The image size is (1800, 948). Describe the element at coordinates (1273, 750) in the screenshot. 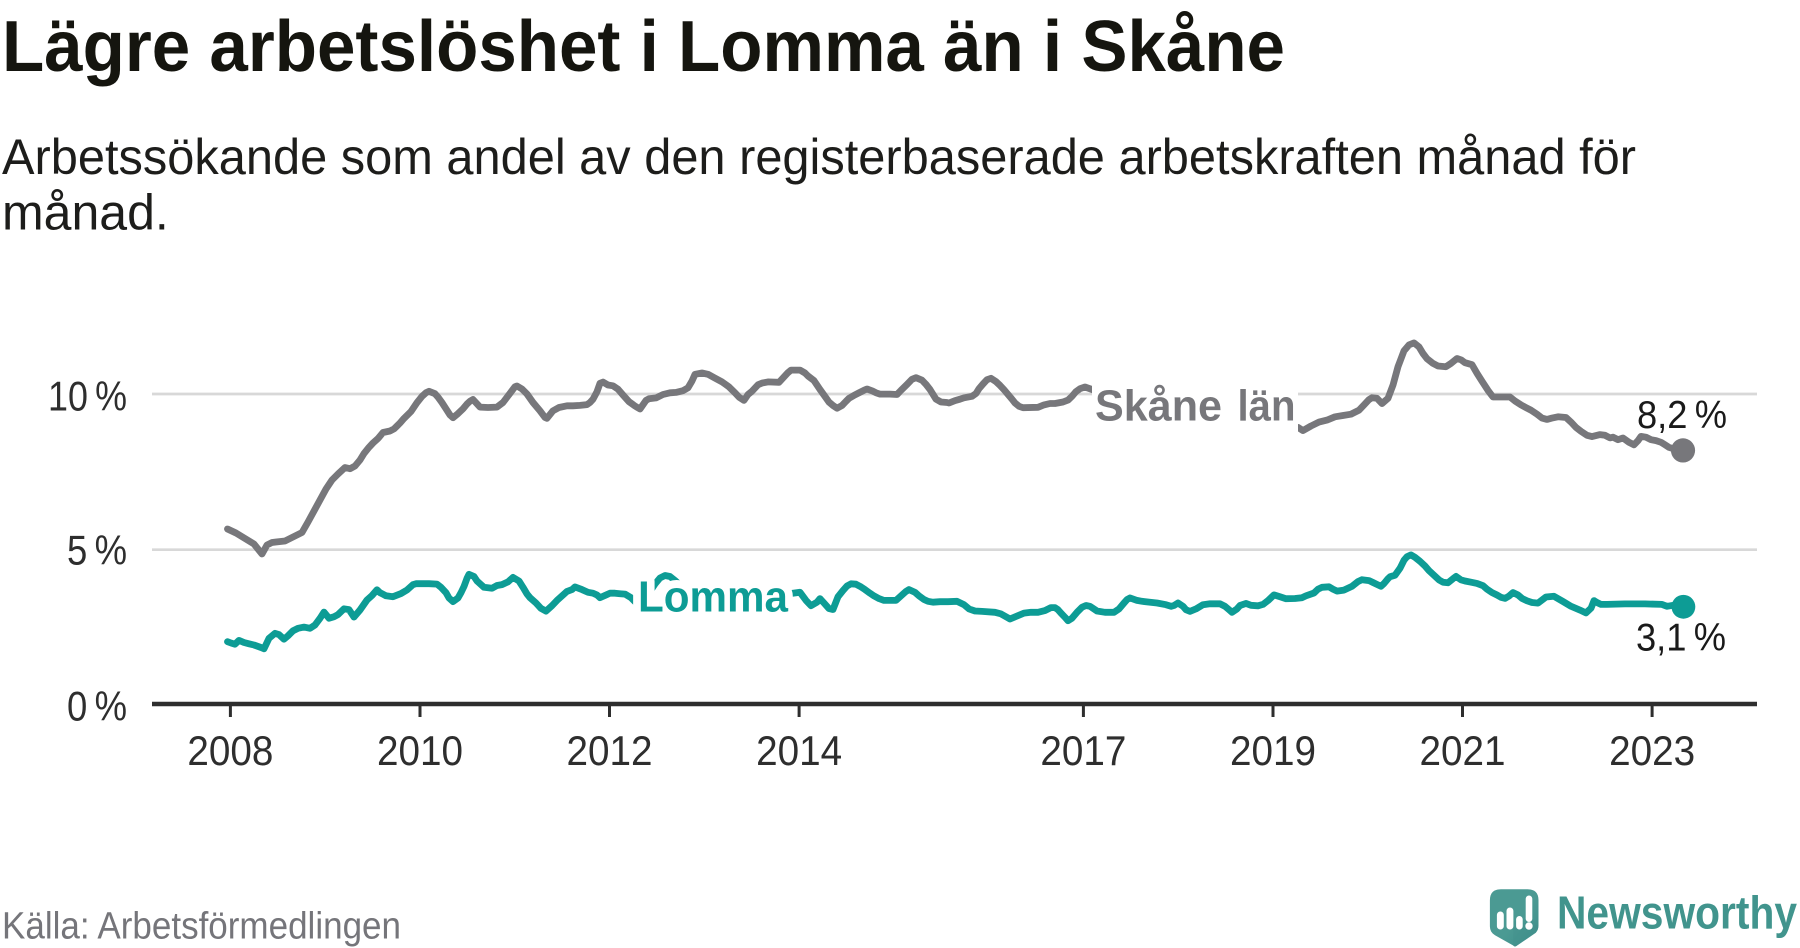

I see `svg-text: 2019` at that location.